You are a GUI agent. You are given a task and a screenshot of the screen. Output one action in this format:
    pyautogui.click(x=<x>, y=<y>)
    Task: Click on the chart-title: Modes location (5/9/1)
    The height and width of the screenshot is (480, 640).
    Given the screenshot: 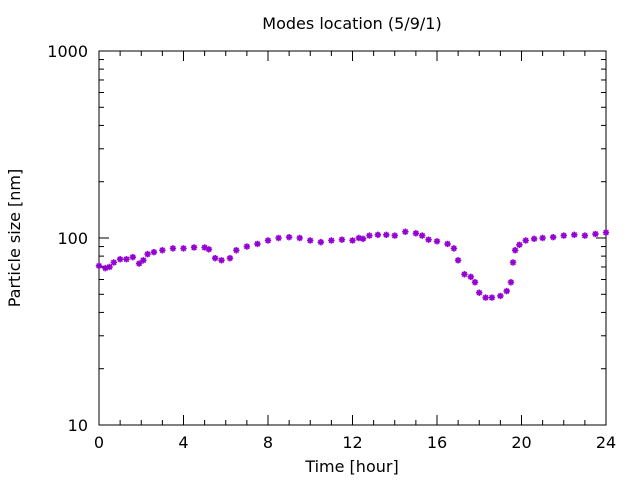 What is the action you would take?
    pyautogui.click(x=351, y=23)
    